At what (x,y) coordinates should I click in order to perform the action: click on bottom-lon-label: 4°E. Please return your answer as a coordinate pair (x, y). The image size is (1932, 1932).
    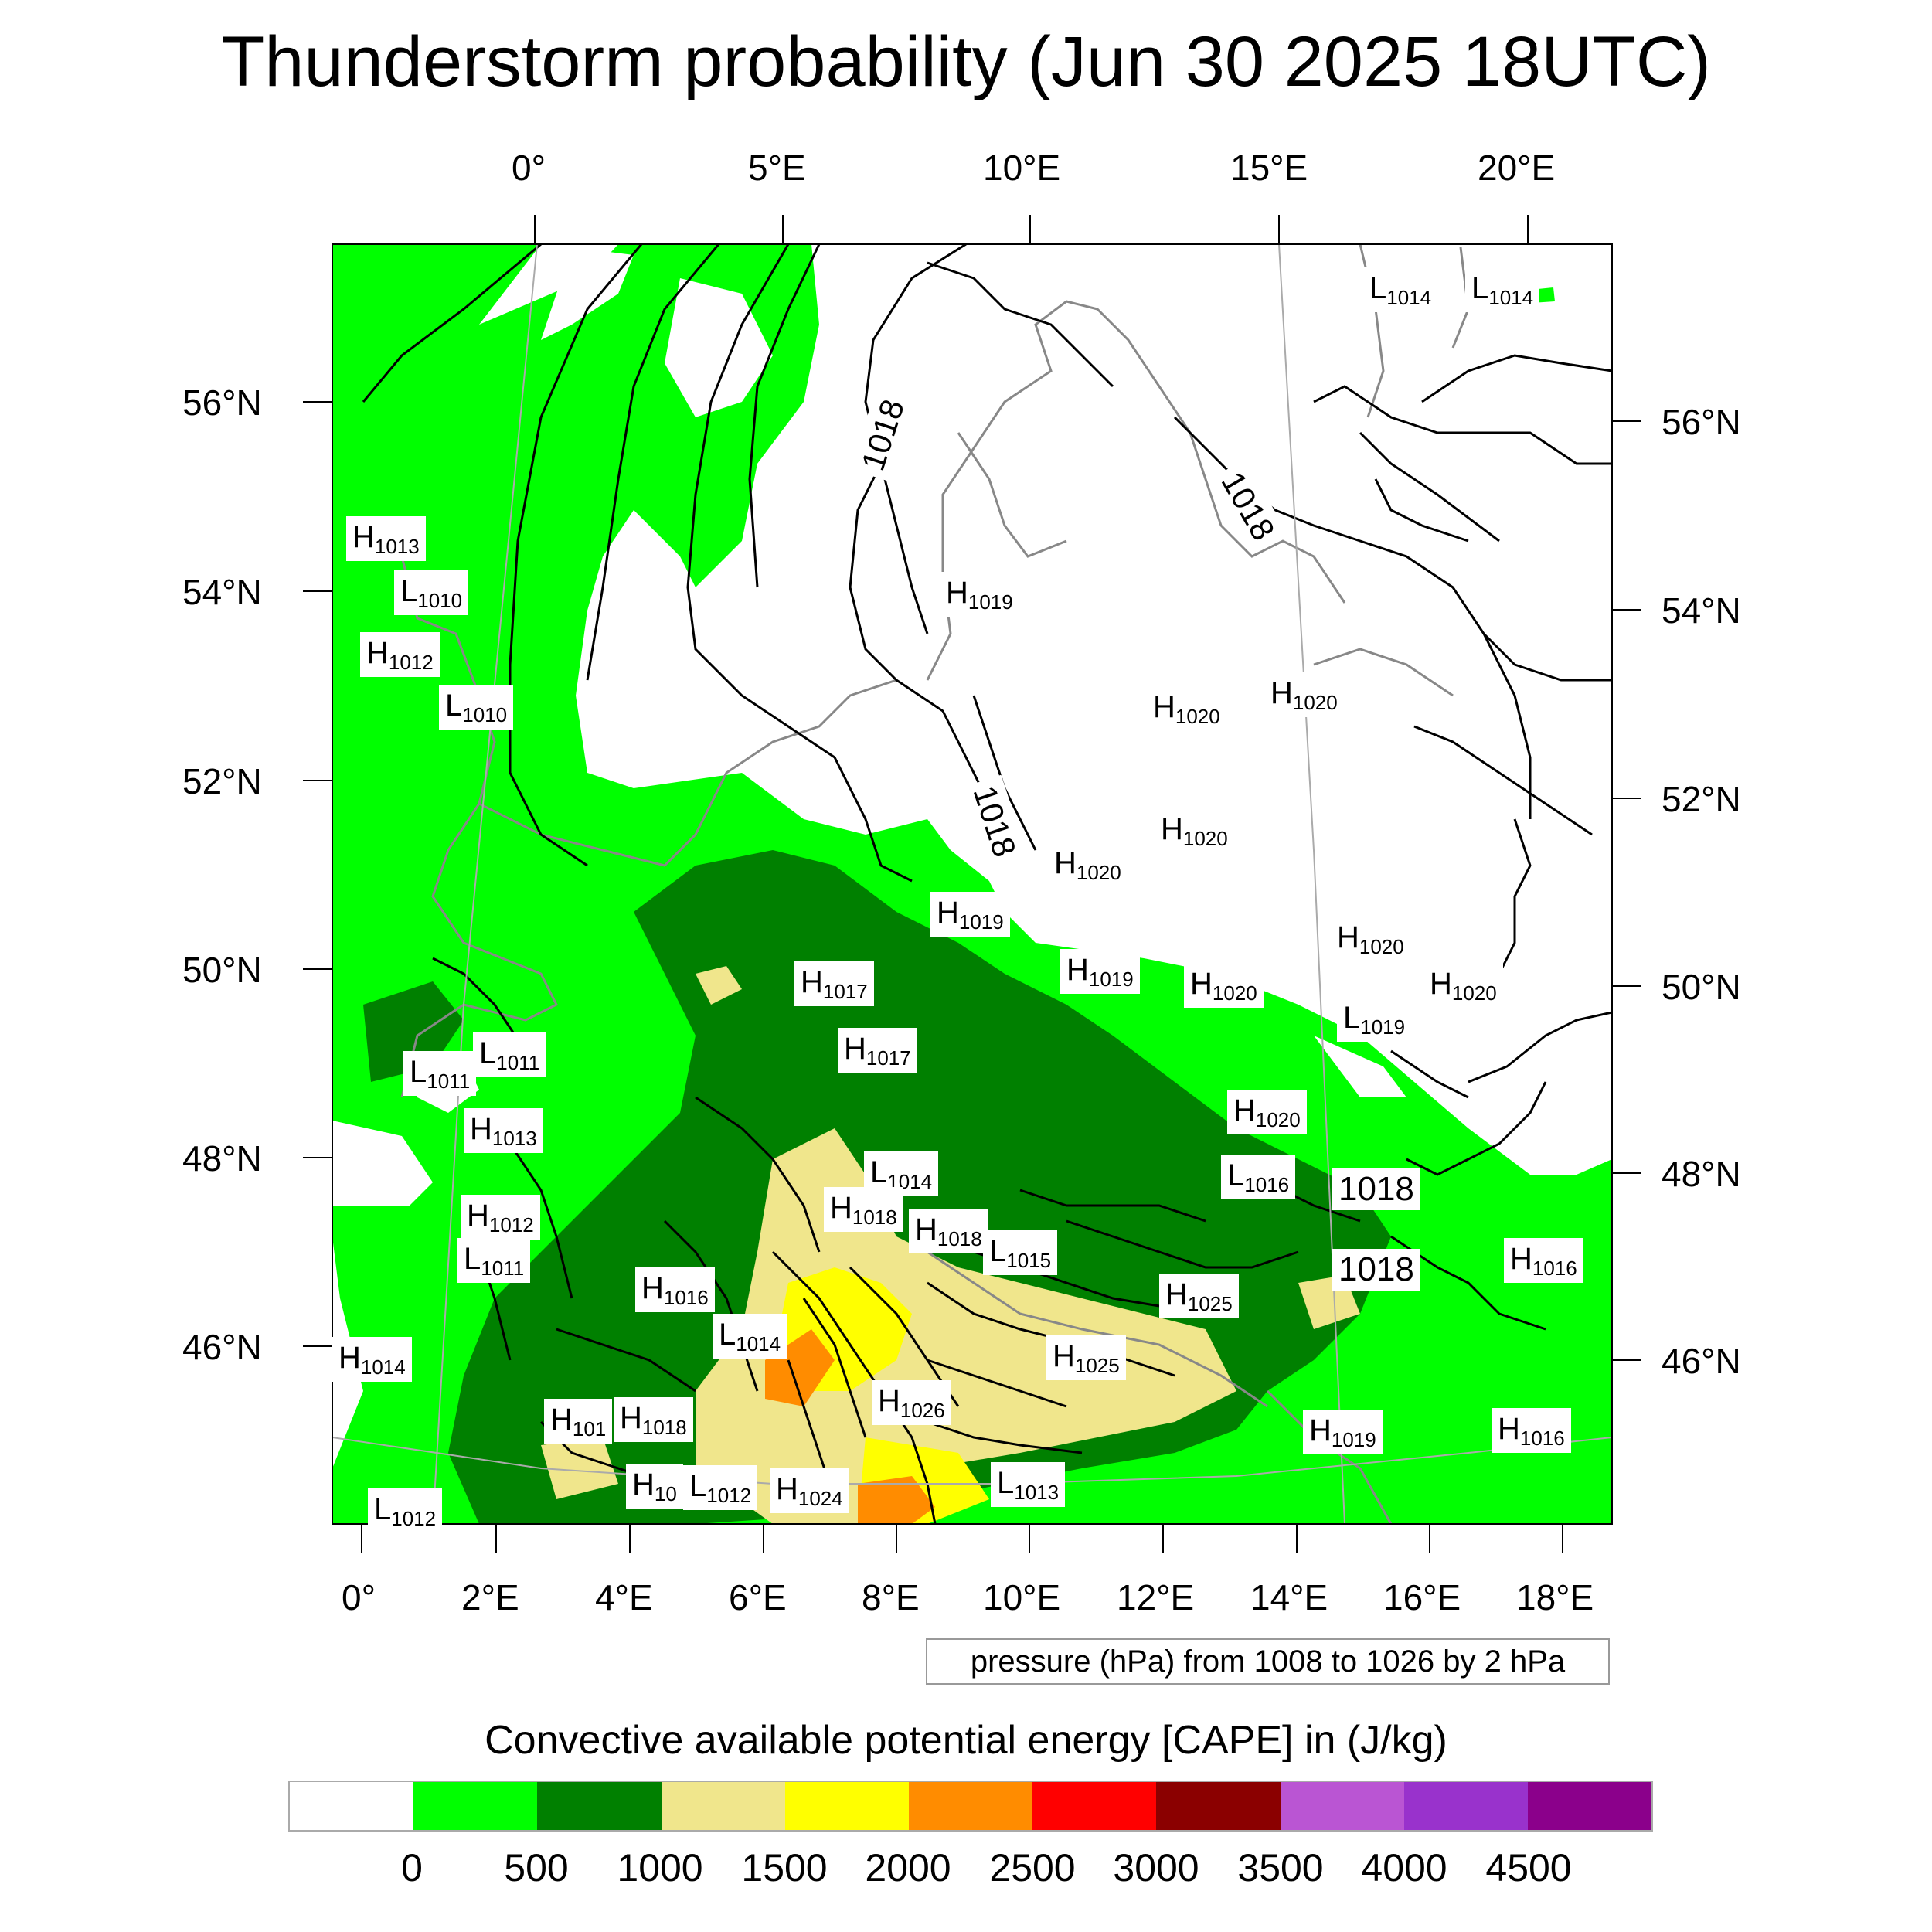
    Looking at the image, I should click on (624, 1597).